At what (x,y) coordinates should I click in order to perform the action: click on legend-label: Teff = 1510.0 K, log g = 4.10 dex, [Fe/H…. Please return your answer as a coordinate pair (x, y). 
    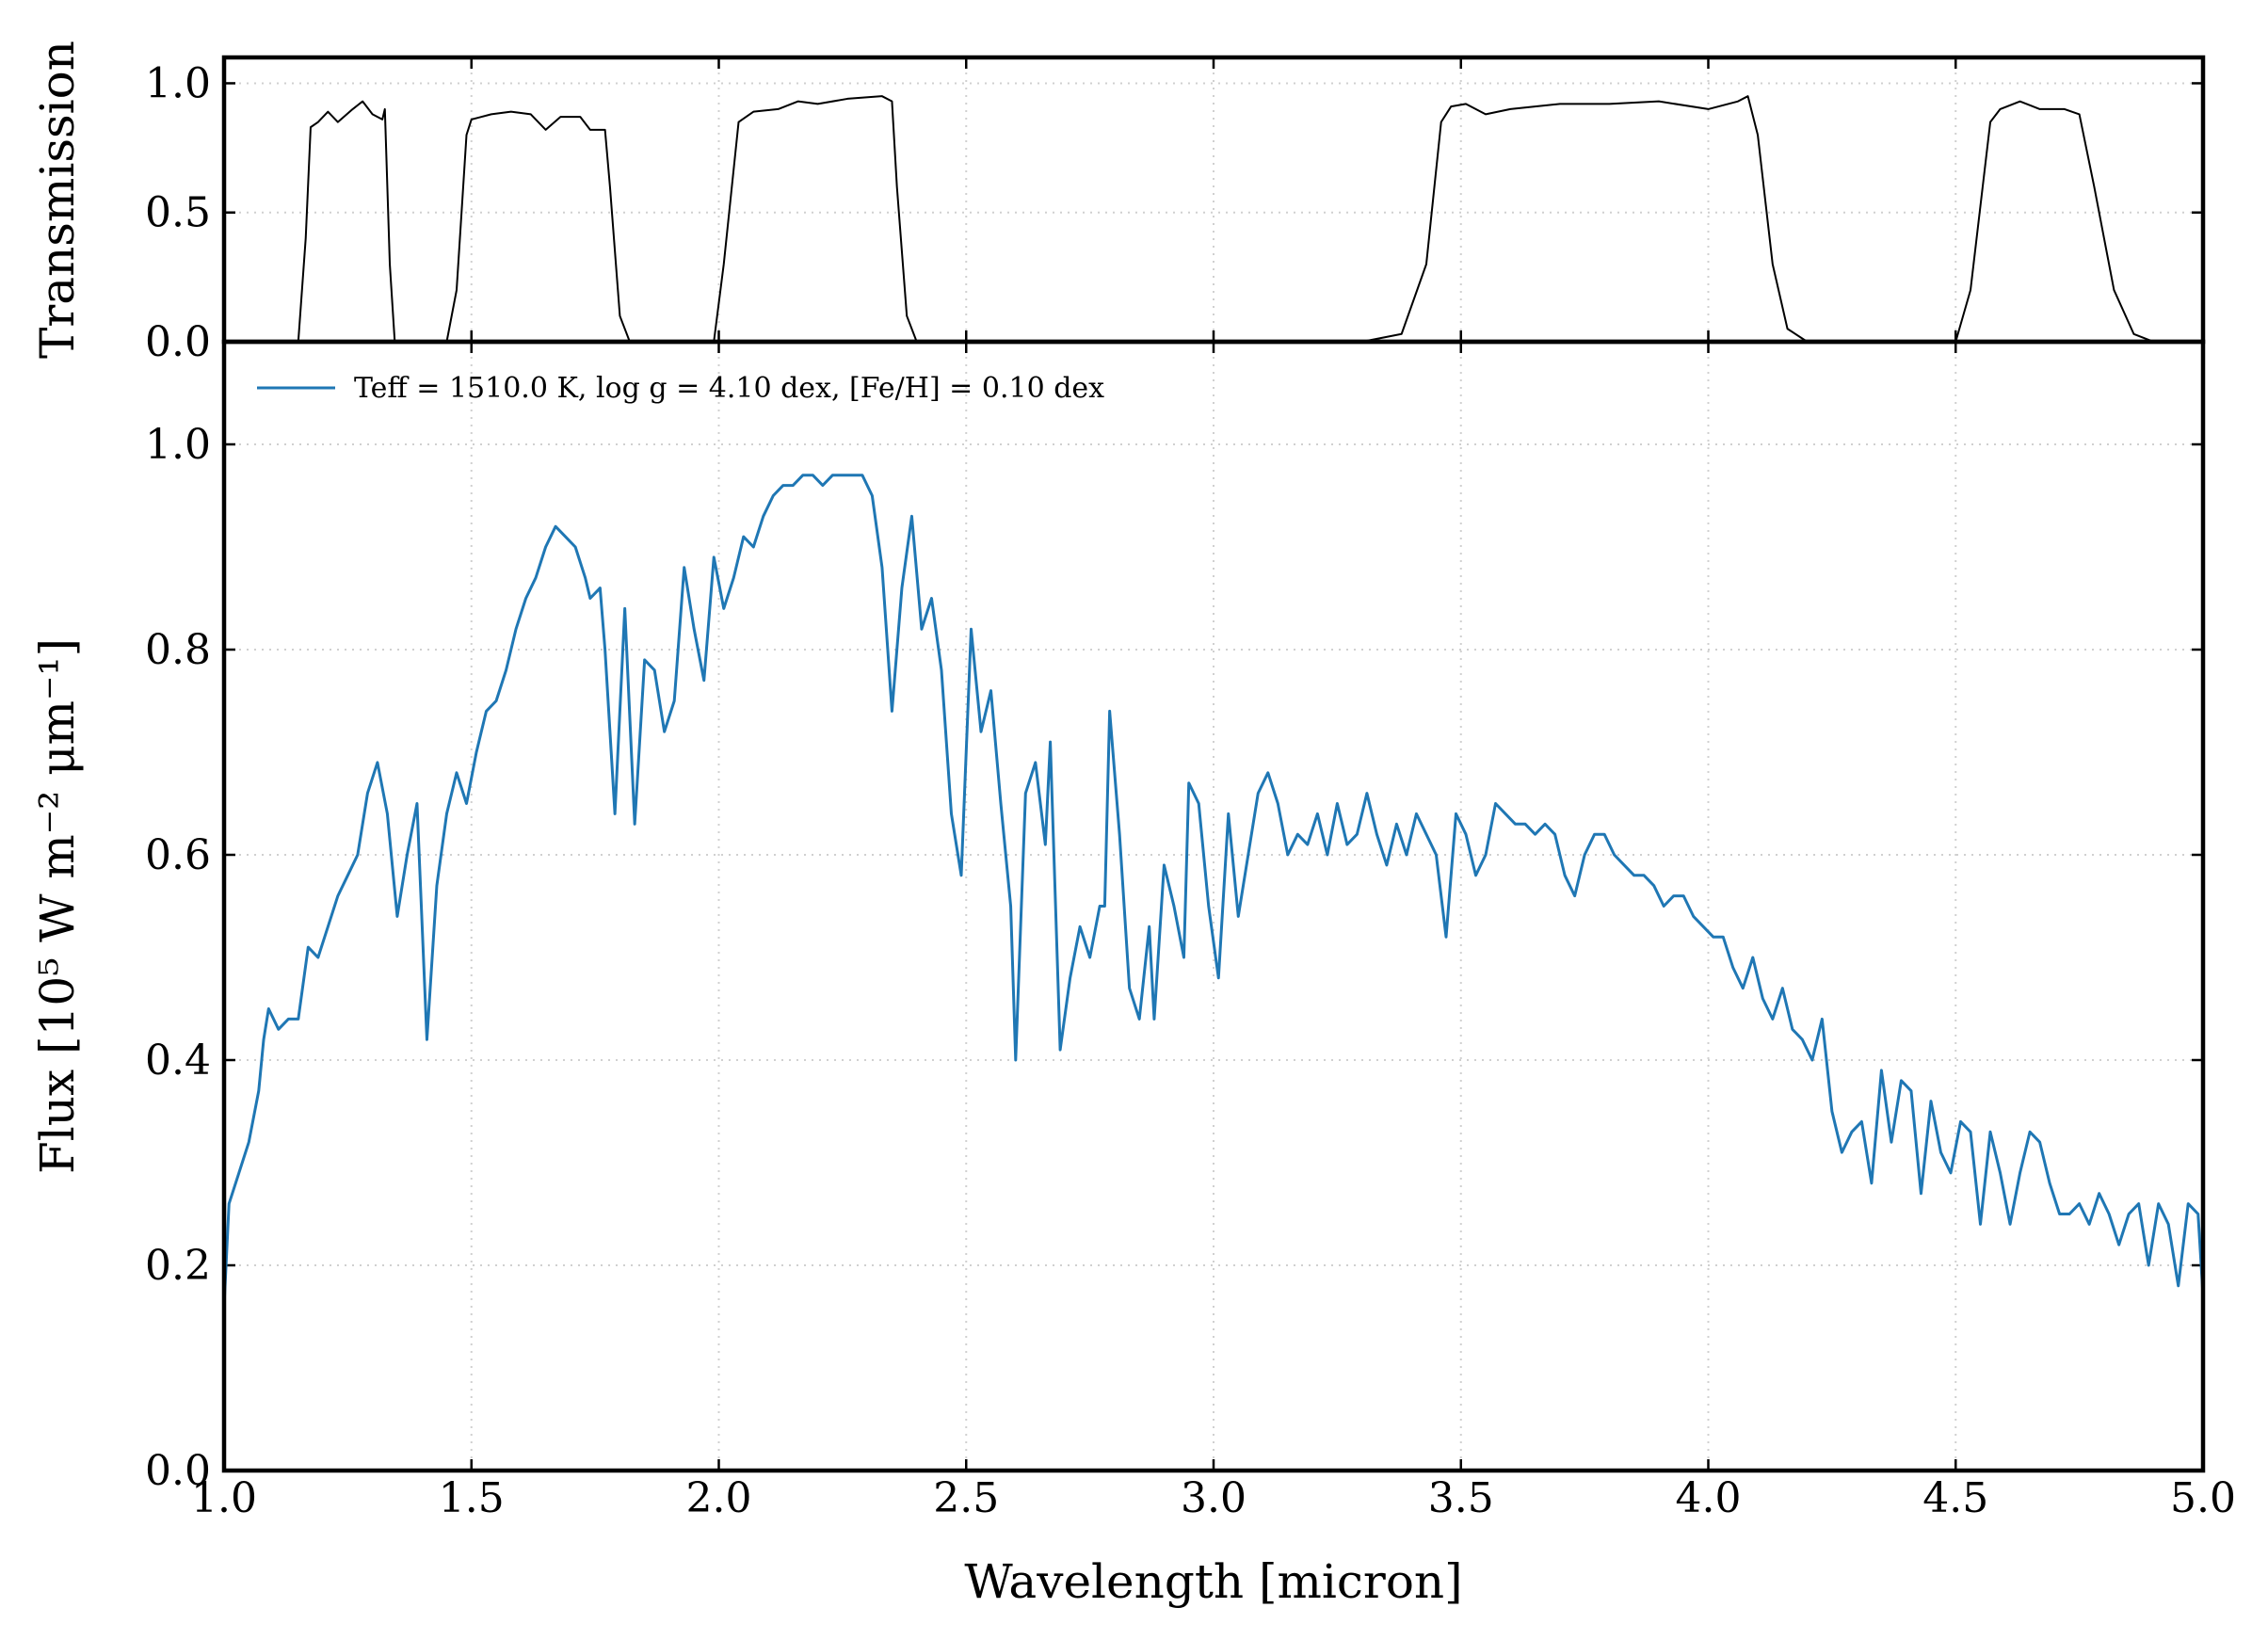
    Looking at the image, I should click on (729, 389).